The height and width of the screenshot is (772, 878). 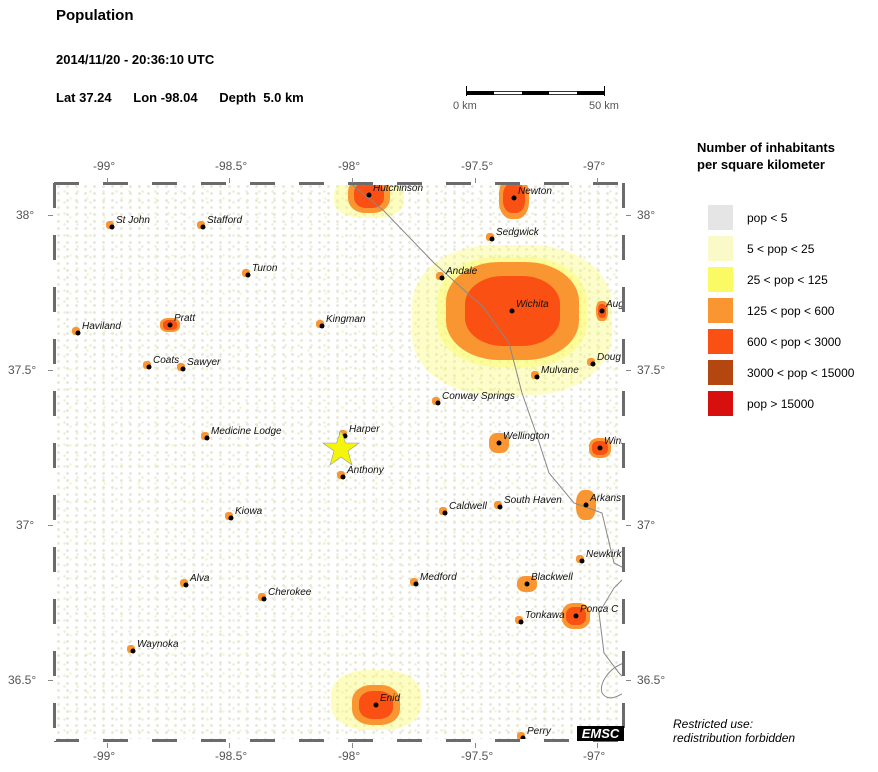 I want to click on legend-label: 5 < pop < 25, so click(x=781, y=248).